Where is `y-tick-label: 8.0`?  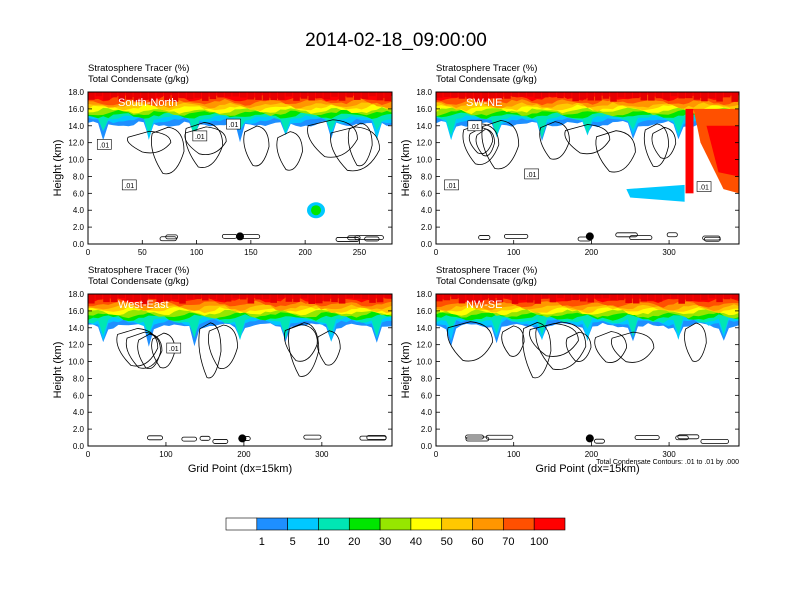
y-tick-label: 8.0 is located at coordinates (427, 176).